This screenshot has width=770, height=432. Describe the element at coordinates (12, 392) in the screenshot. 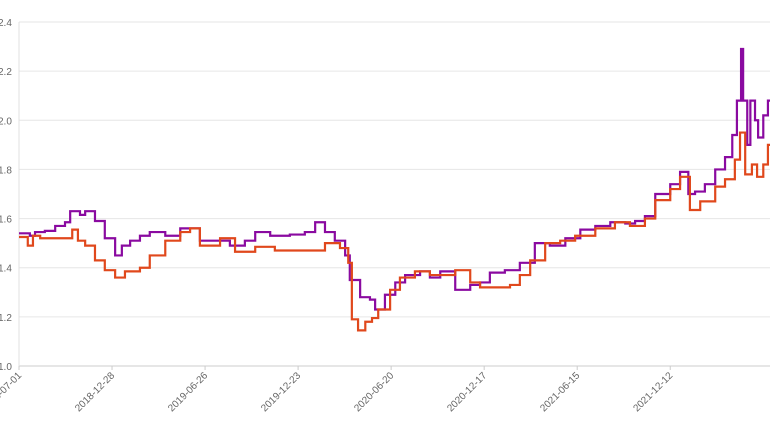

I see `x-tick-label: 2018-07-01` at that location.